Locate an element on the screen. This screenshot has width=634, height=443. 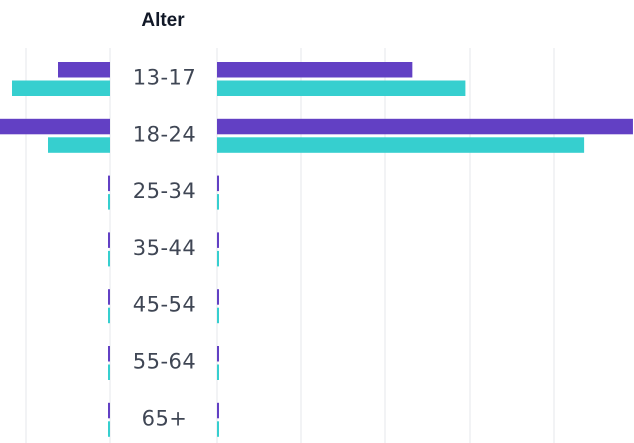
category-label-13-17: 13-17 is located at coordinates (165, 78).